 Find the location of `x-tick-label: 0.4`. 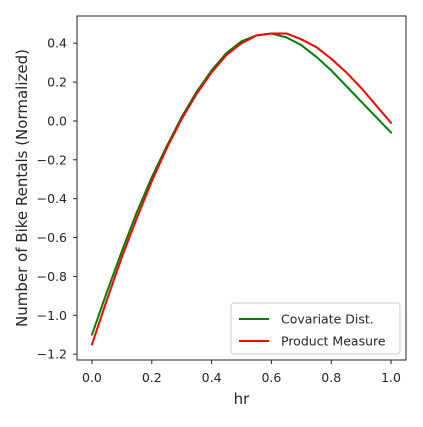

x-tick-label: 0.4 is located at coordinates (212, 377).